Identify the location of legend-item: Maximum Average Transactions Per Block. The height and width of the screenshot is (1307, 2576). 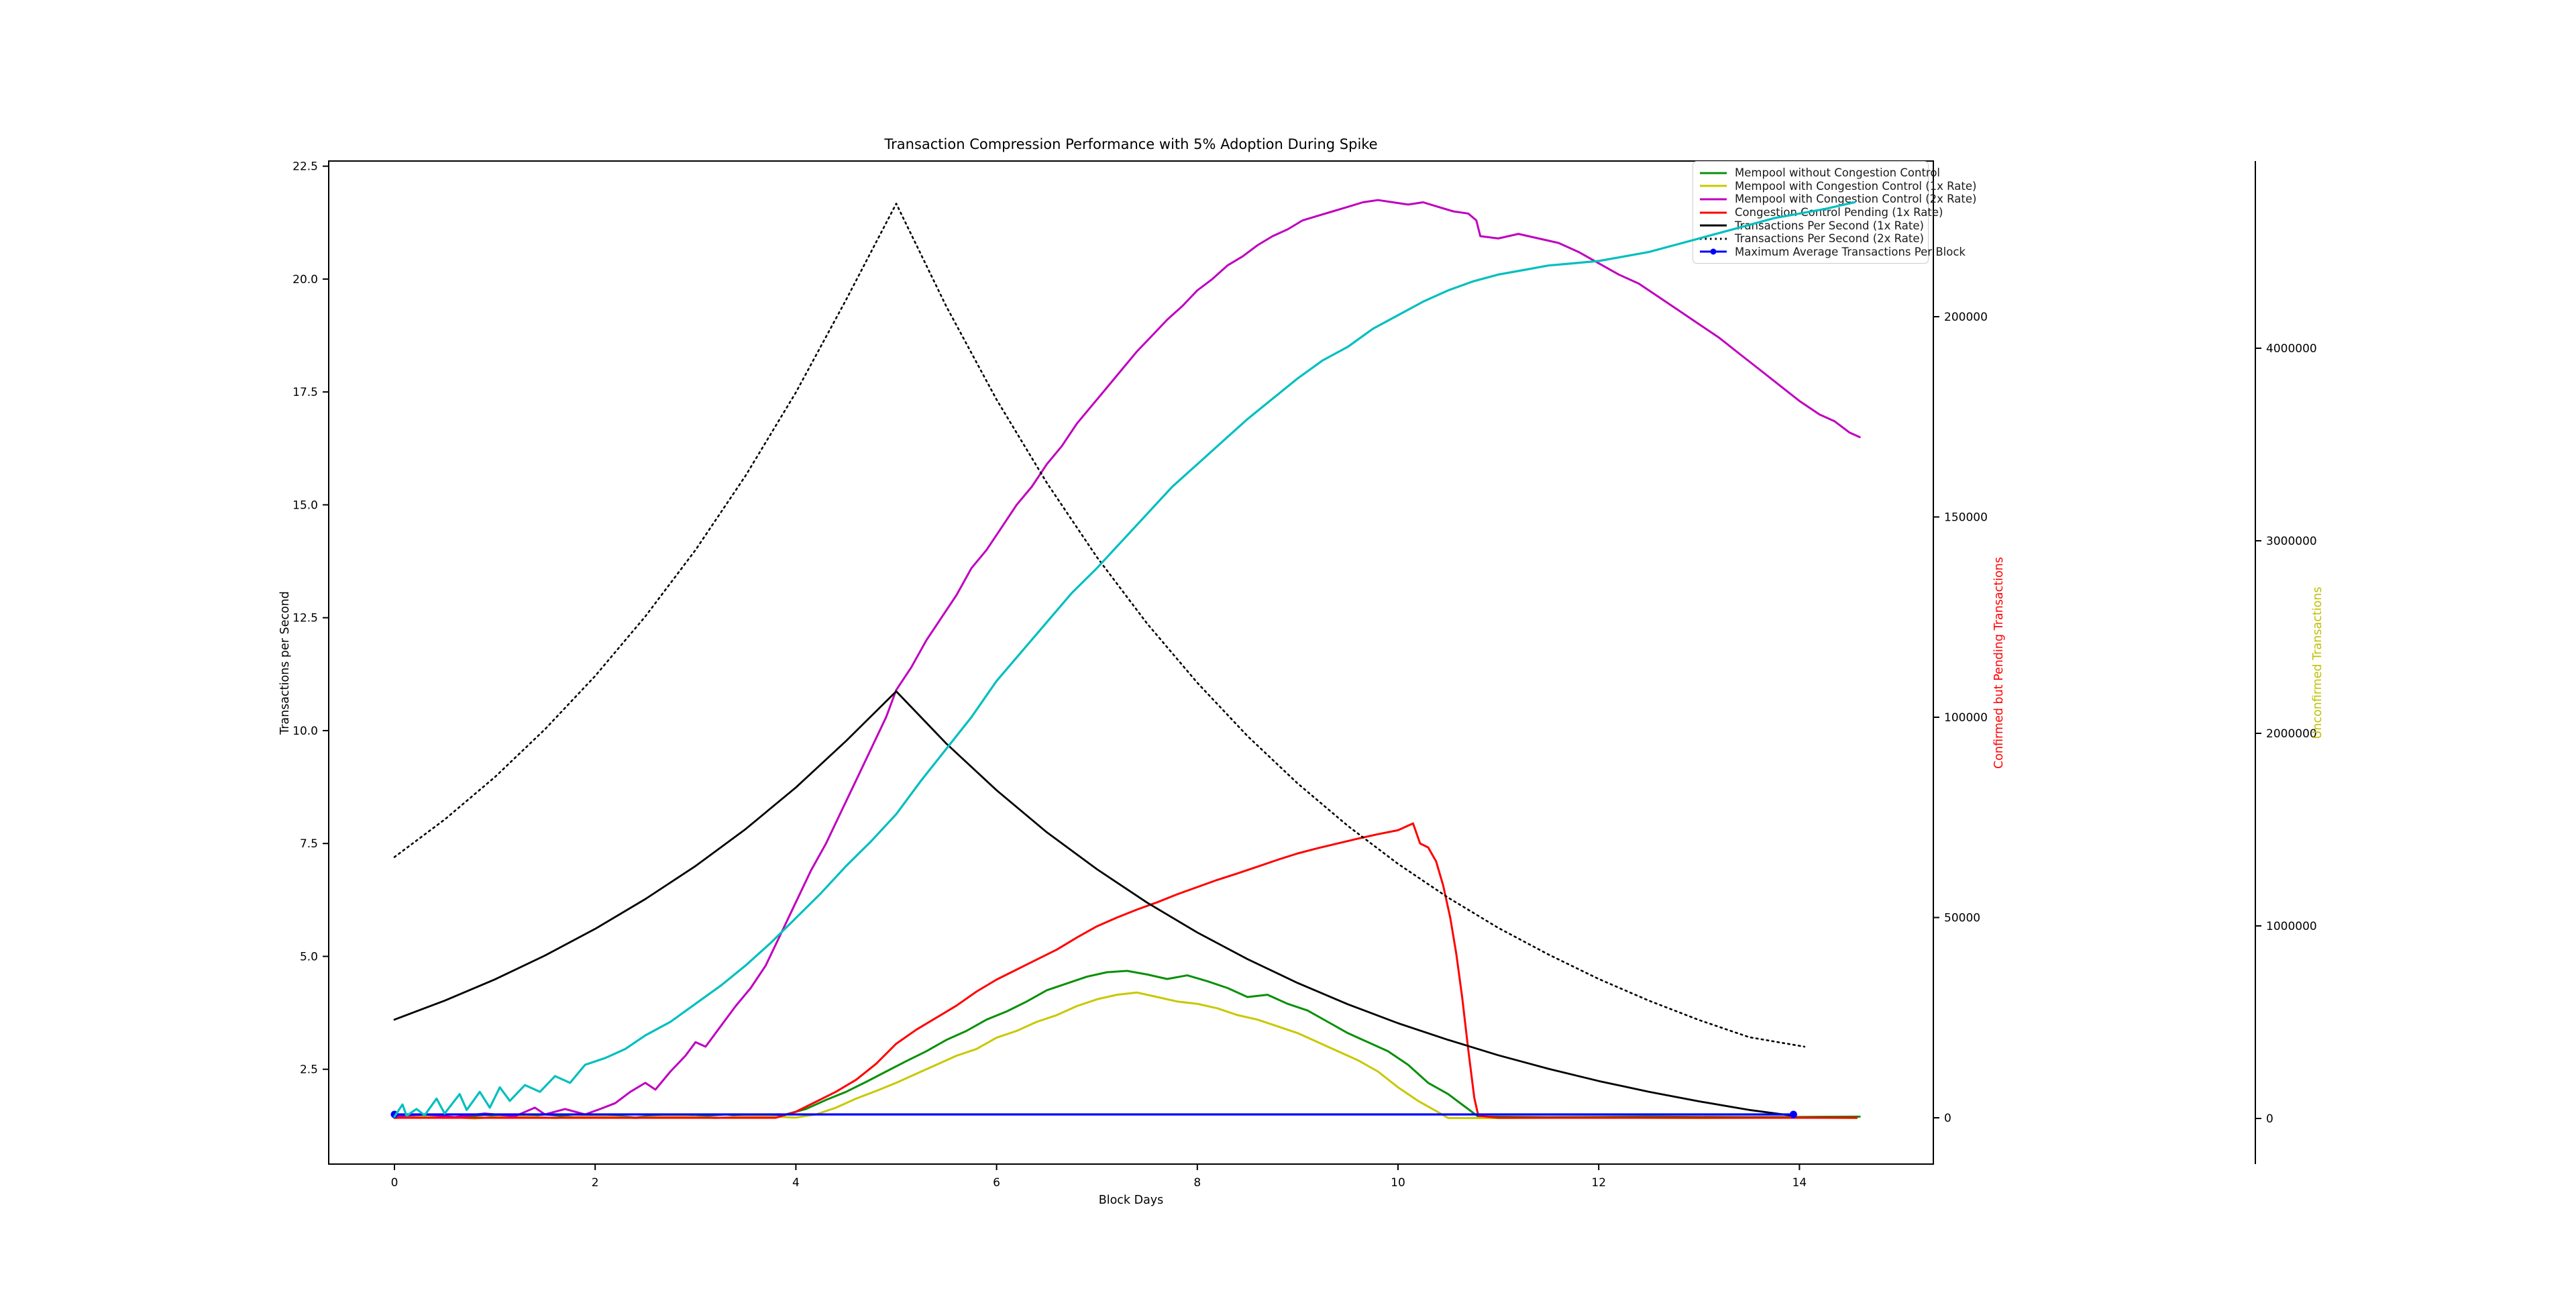
(1832, 252).